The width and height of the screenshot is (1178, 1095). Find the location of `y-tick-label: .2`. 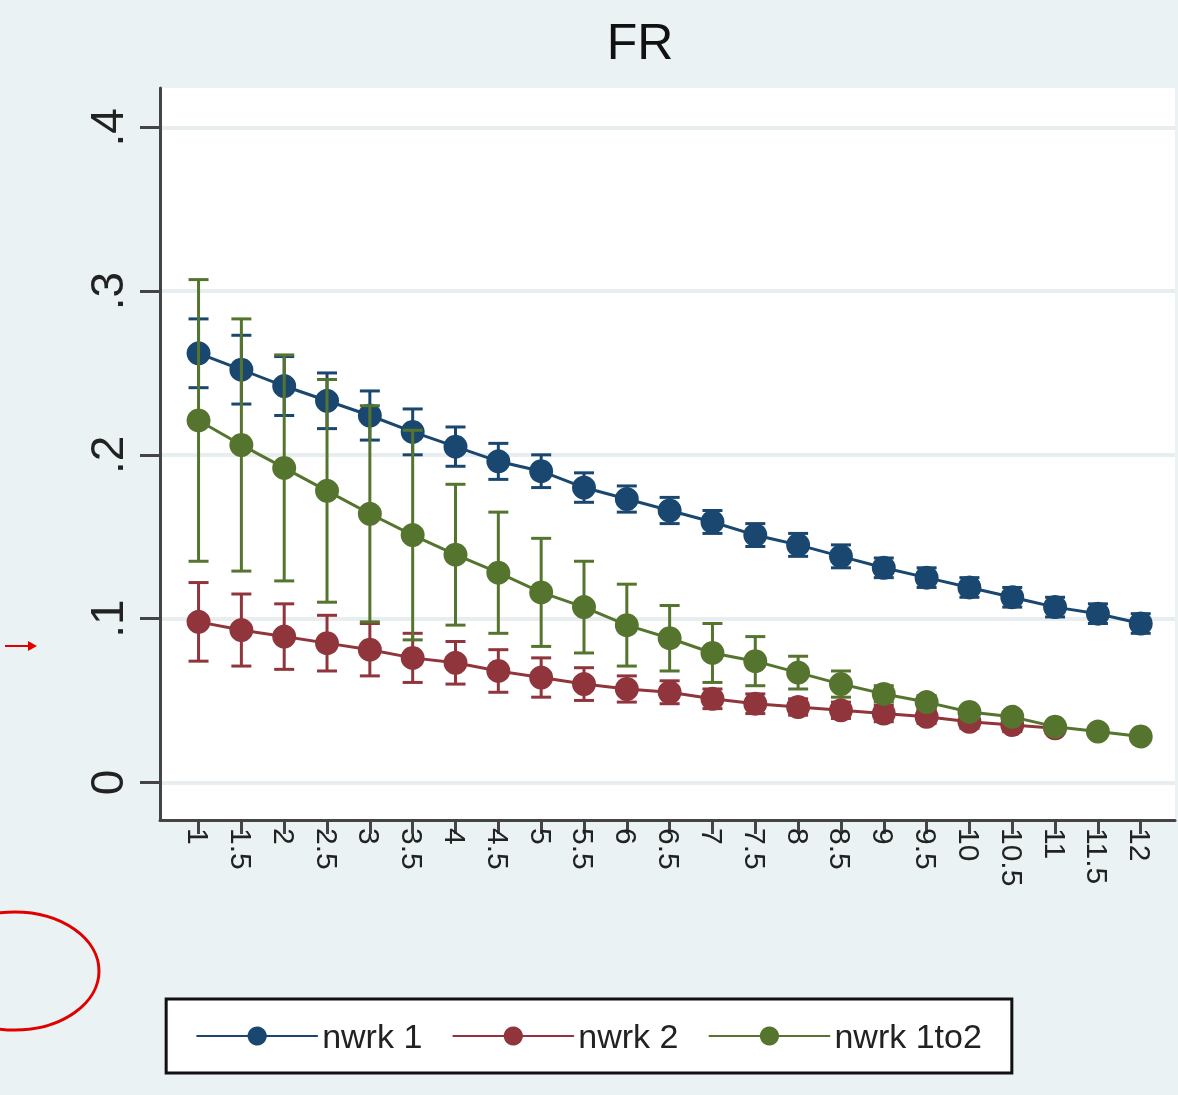

y-tick-label: .2 is located at coordinates (107, 455).